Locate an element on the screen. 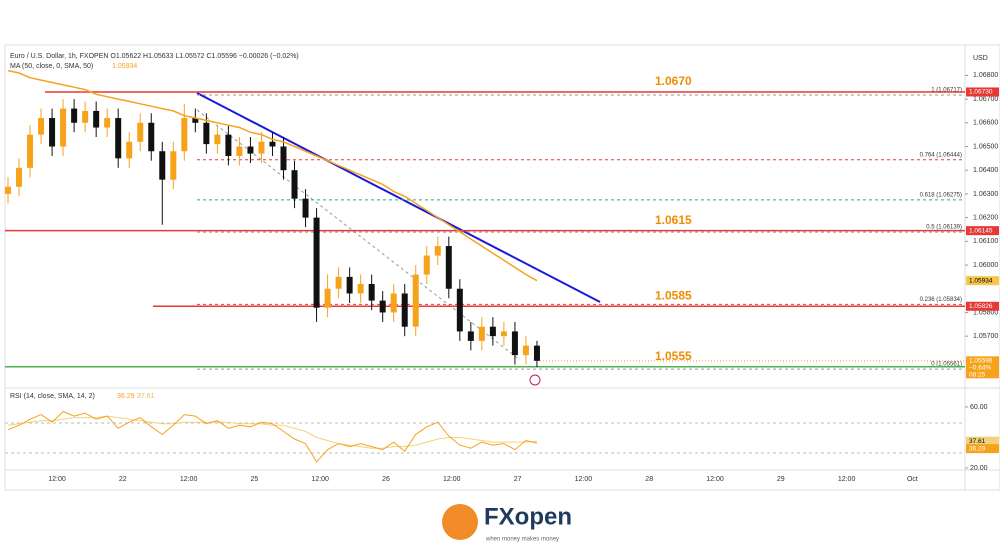 Image resolution: width=1000 pixels, height=554 pixels. y-tick-label: 1.06300 is located at coordinates (985, 194).